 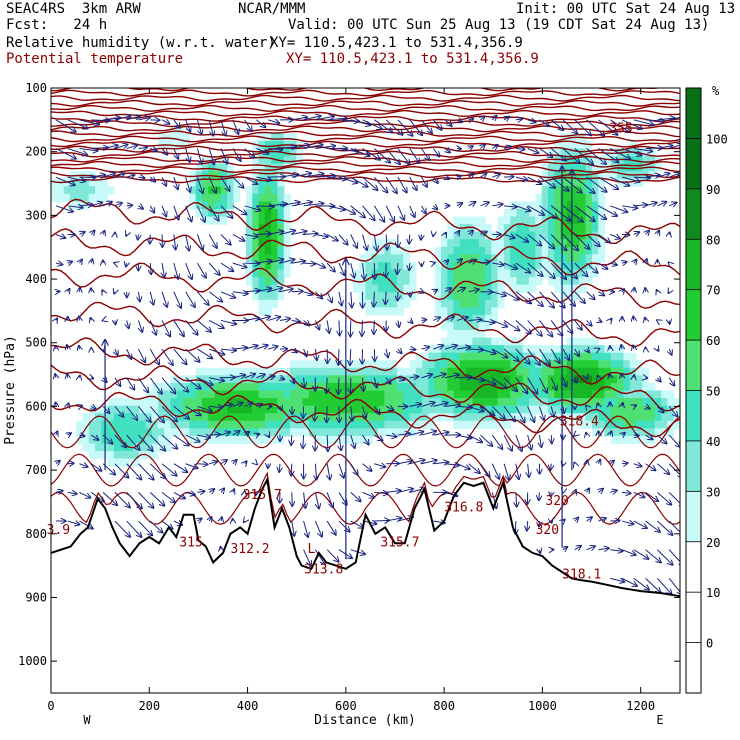 What do you see at coordinates (693, 516) in the screenshot?
I see `colorbar-swatch` at bounding box center [693, 516].